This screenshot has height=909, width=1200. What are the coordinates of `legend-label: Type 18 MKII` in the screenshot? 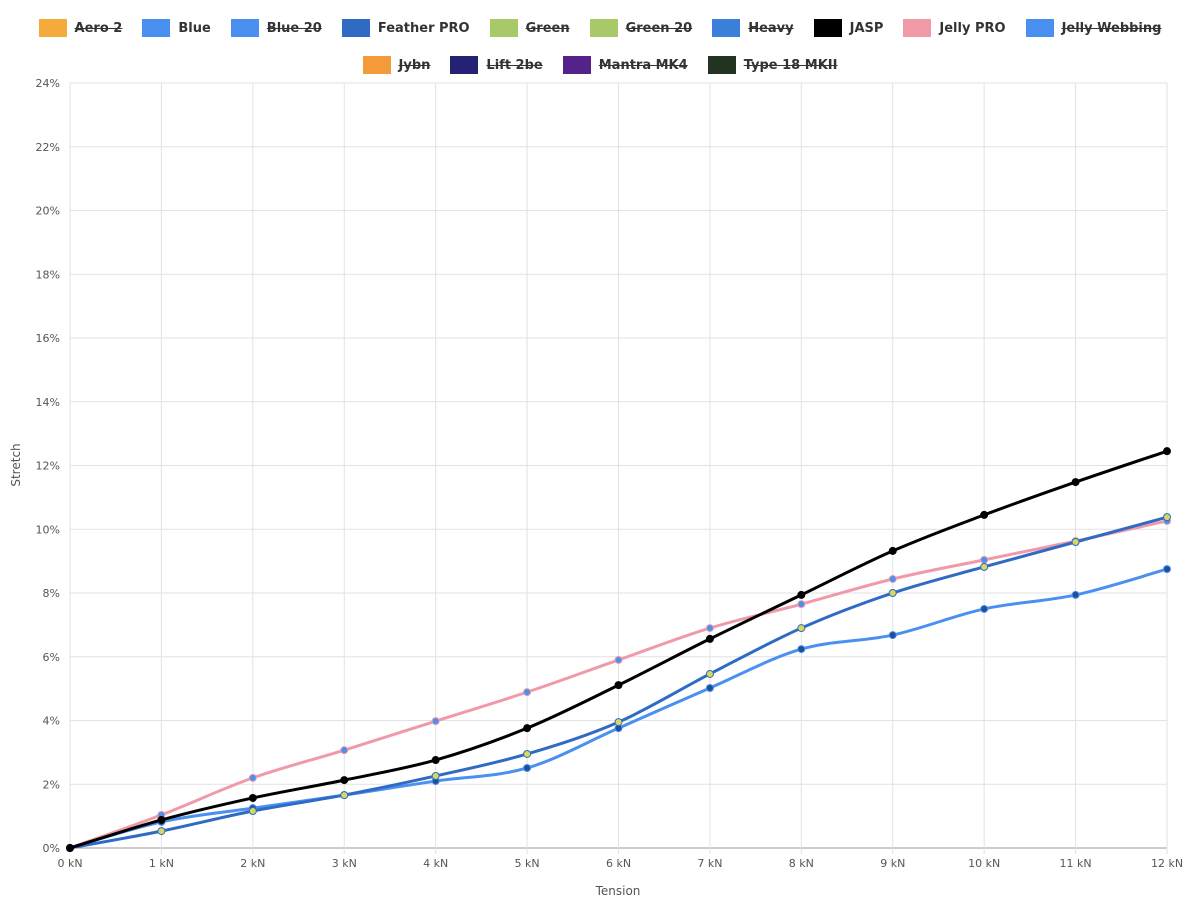 It's located at (790, 65).